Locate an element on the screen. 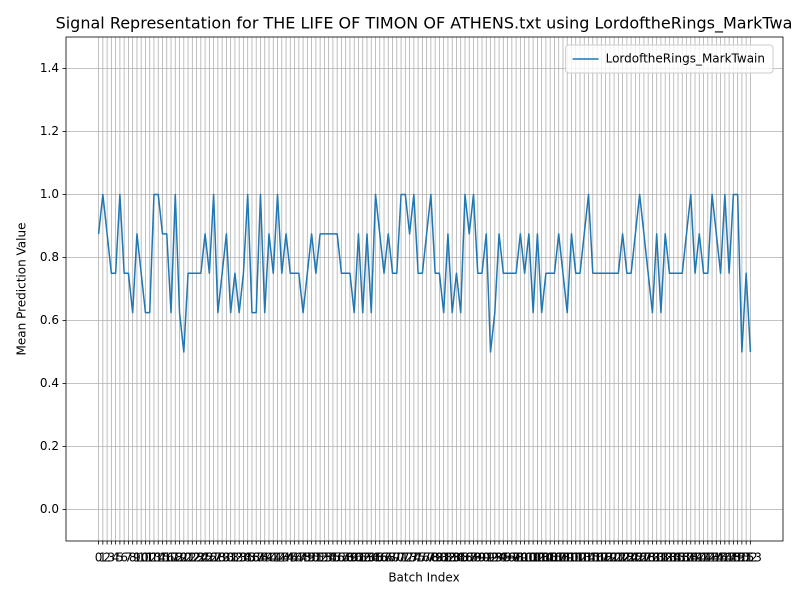  x-tick-label: 77 is located at coordinates (426, 558).